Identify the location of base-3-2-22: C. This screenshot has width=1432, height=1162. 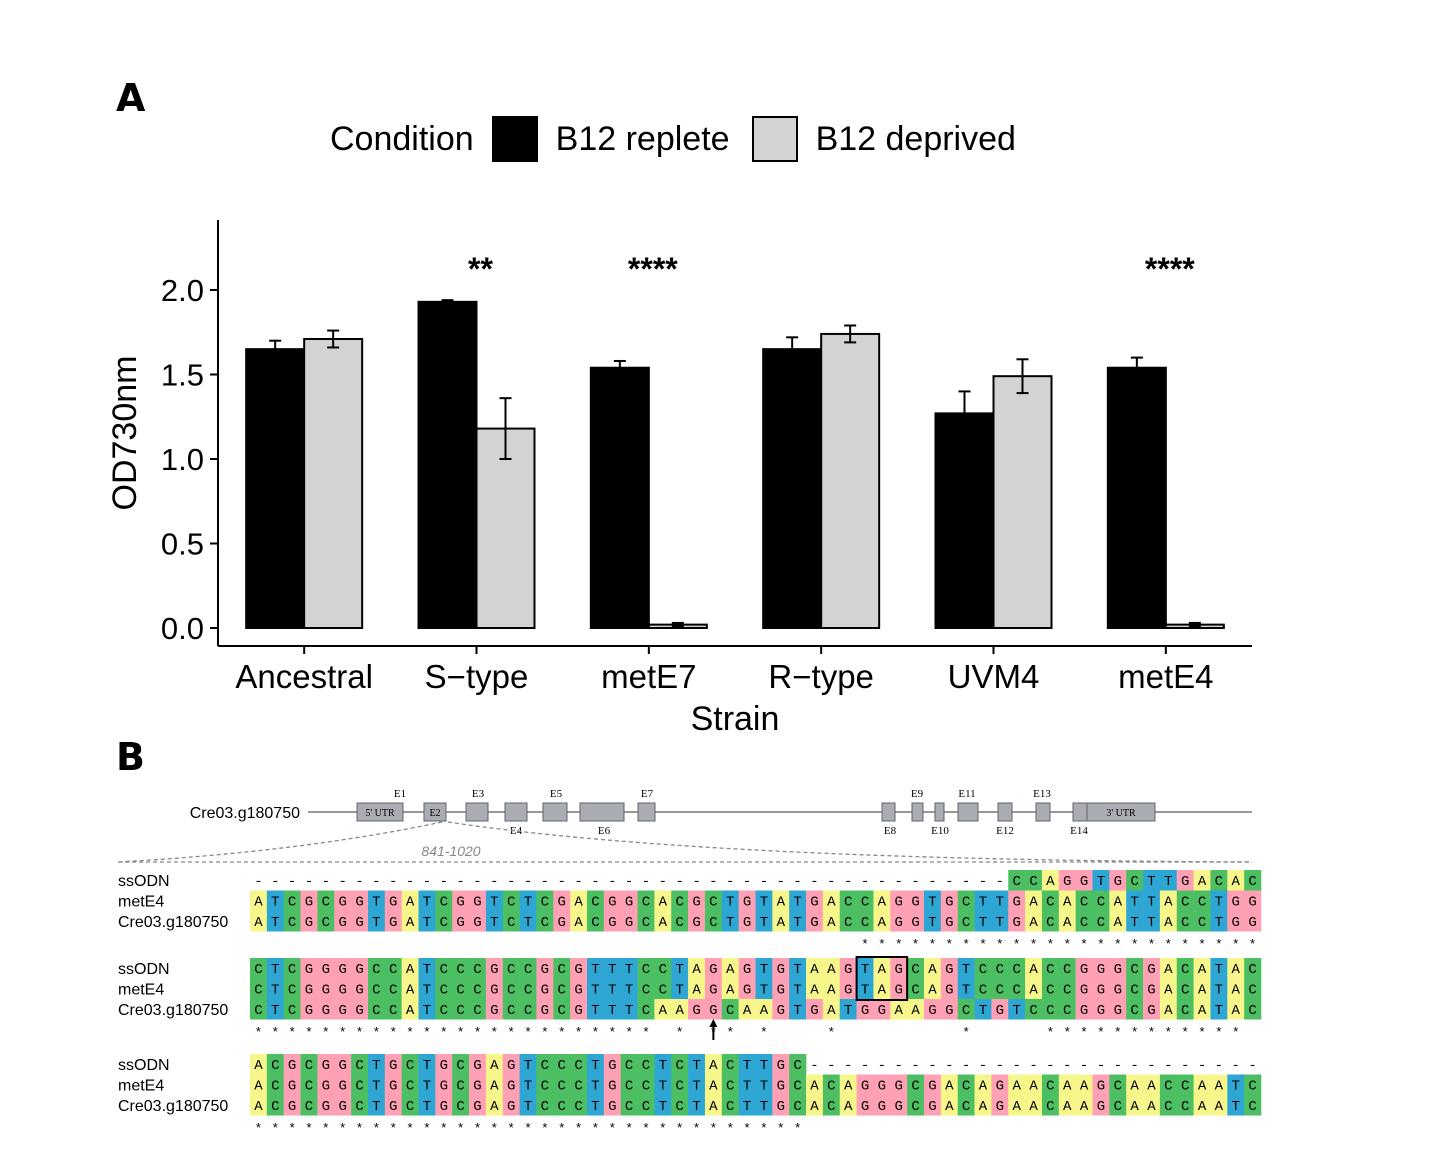
(629, 1087).